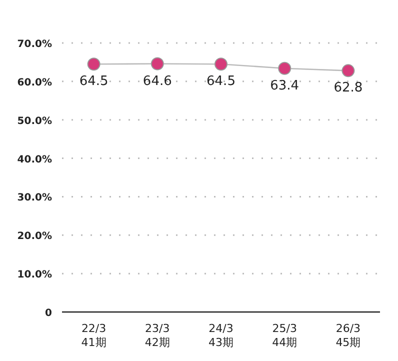 Image resolution: width=398 pixels, height=361 pixels. Describe the element at coordinates (34, 275) in the screenshot. I see `y-tick-label: 10.0%` at that location.